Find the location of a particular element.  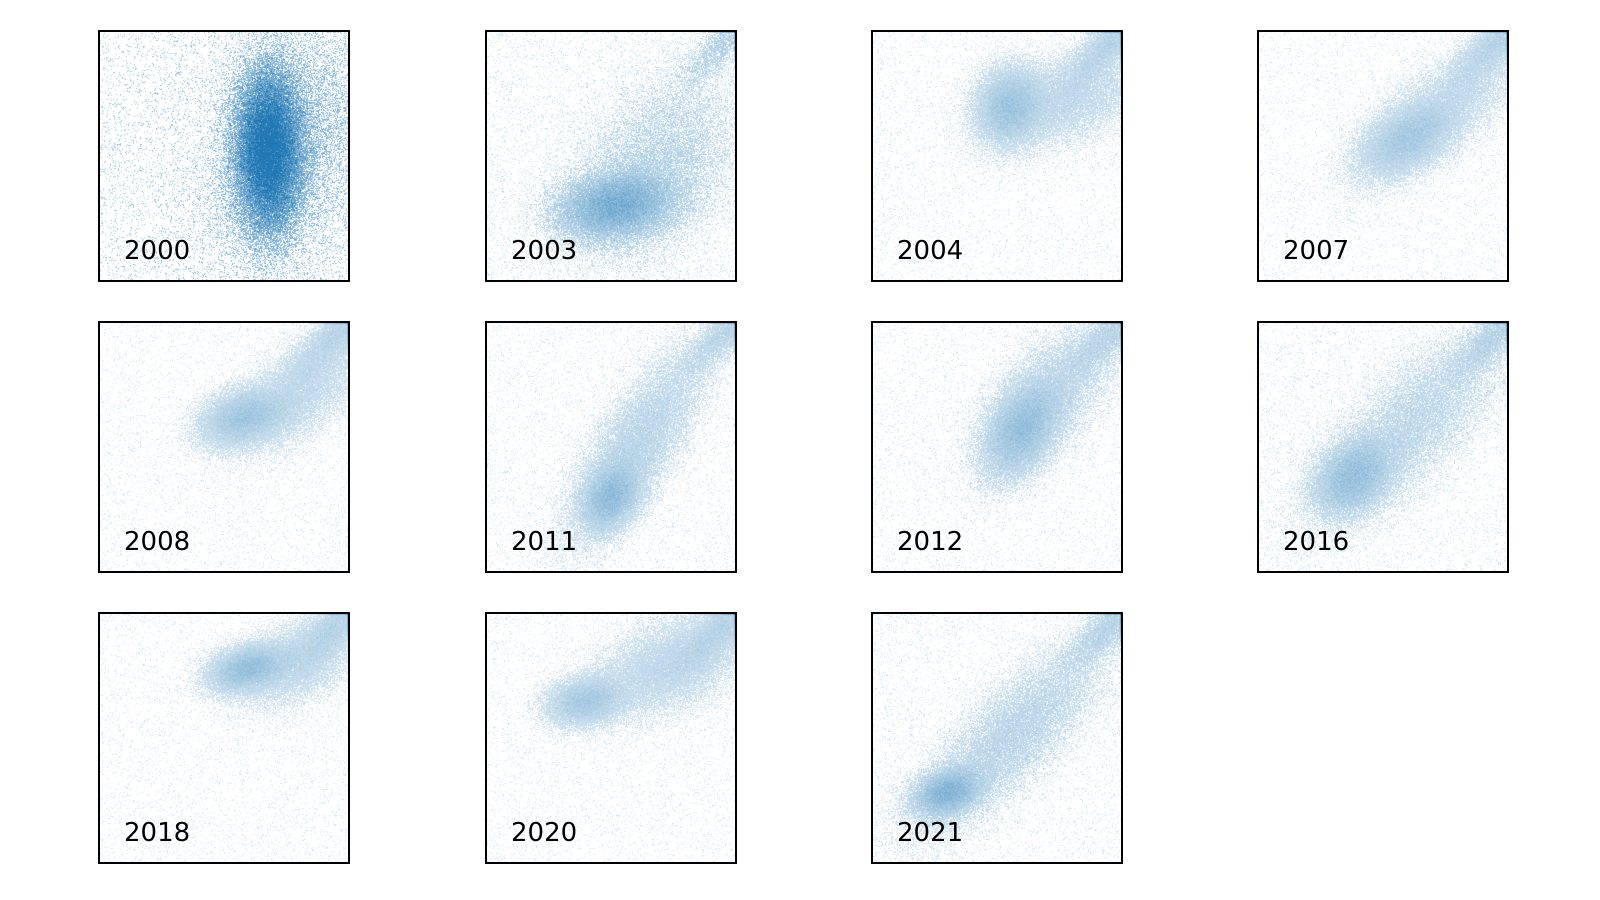

scatter-panel: 2003 is located at coordinates (611, 156).